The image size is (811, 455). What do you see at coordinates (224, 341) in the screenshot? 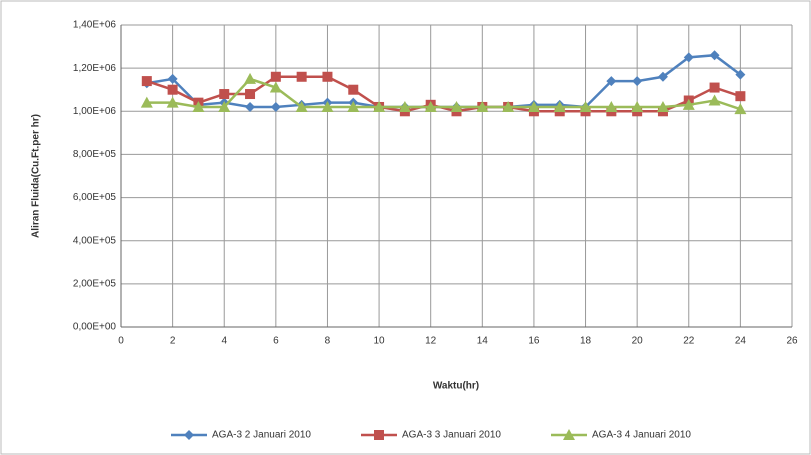
I see `x-tick-label: 4` at bounding box center [224, 341].